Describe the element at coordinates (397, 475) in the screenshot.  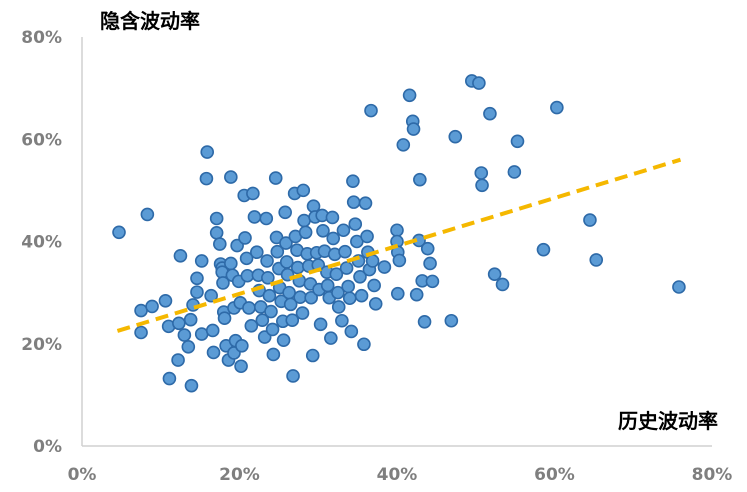
I see `x-tick-label: 40%` at that location.